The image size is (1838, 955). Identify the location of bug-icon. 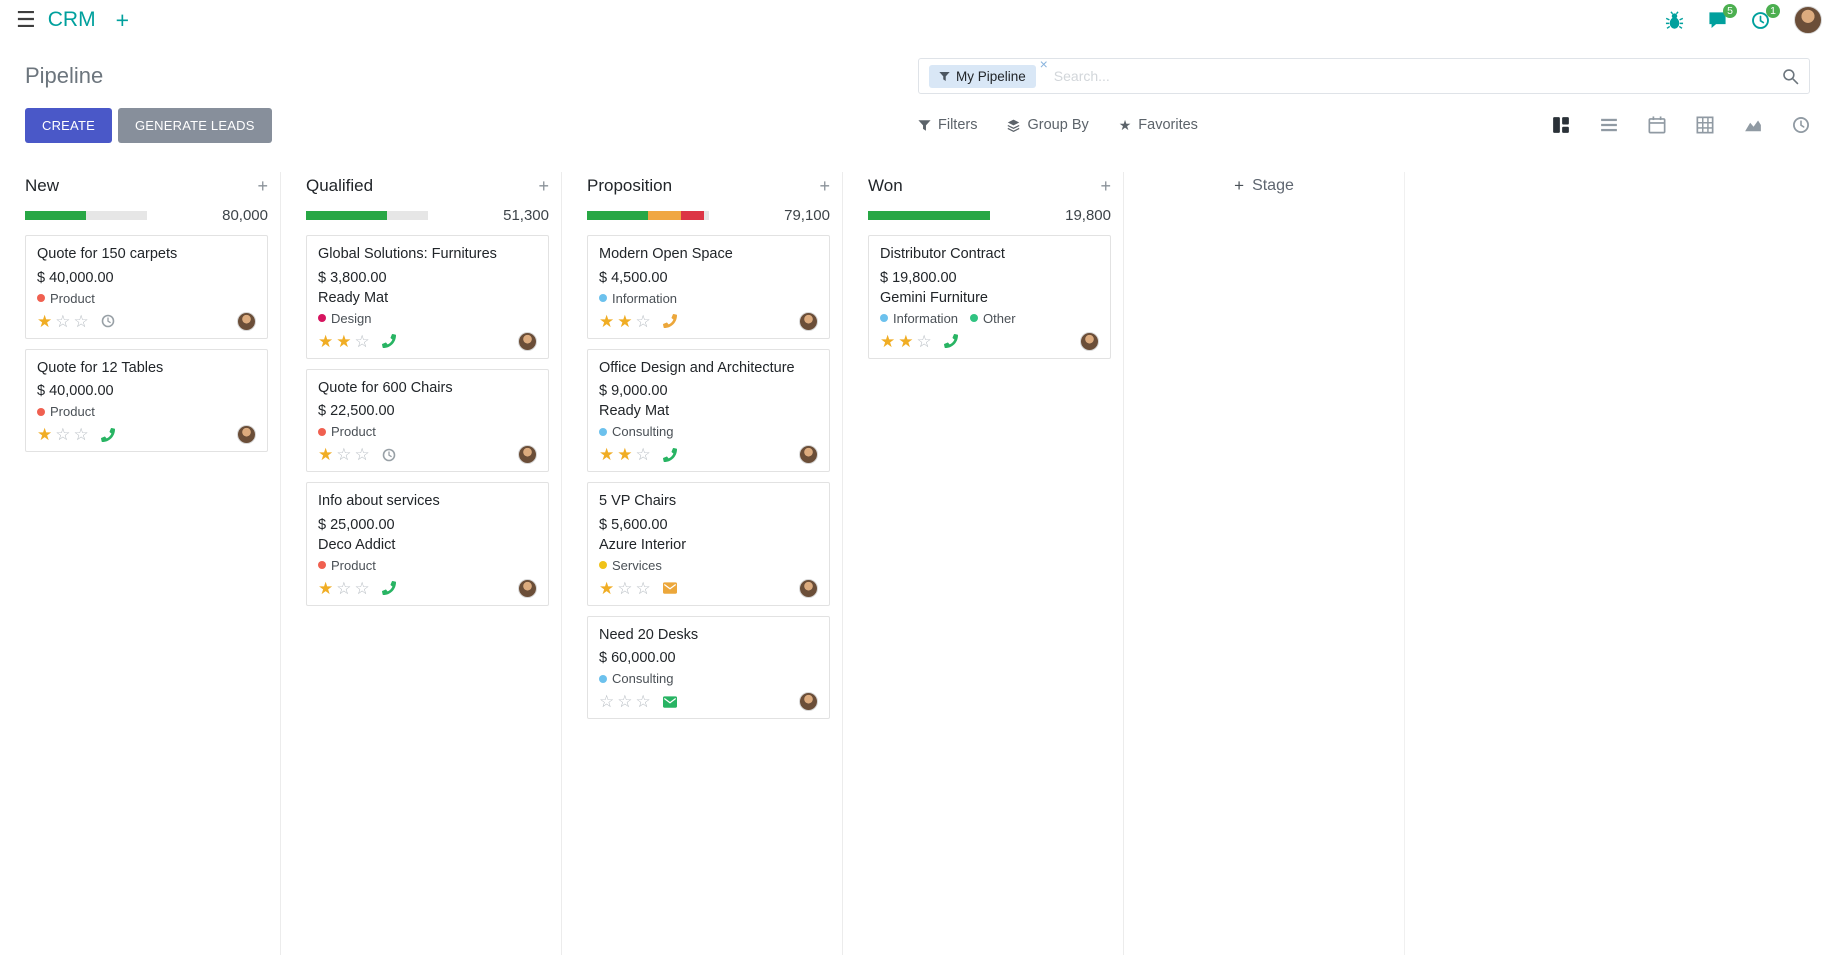
(1674, 20).